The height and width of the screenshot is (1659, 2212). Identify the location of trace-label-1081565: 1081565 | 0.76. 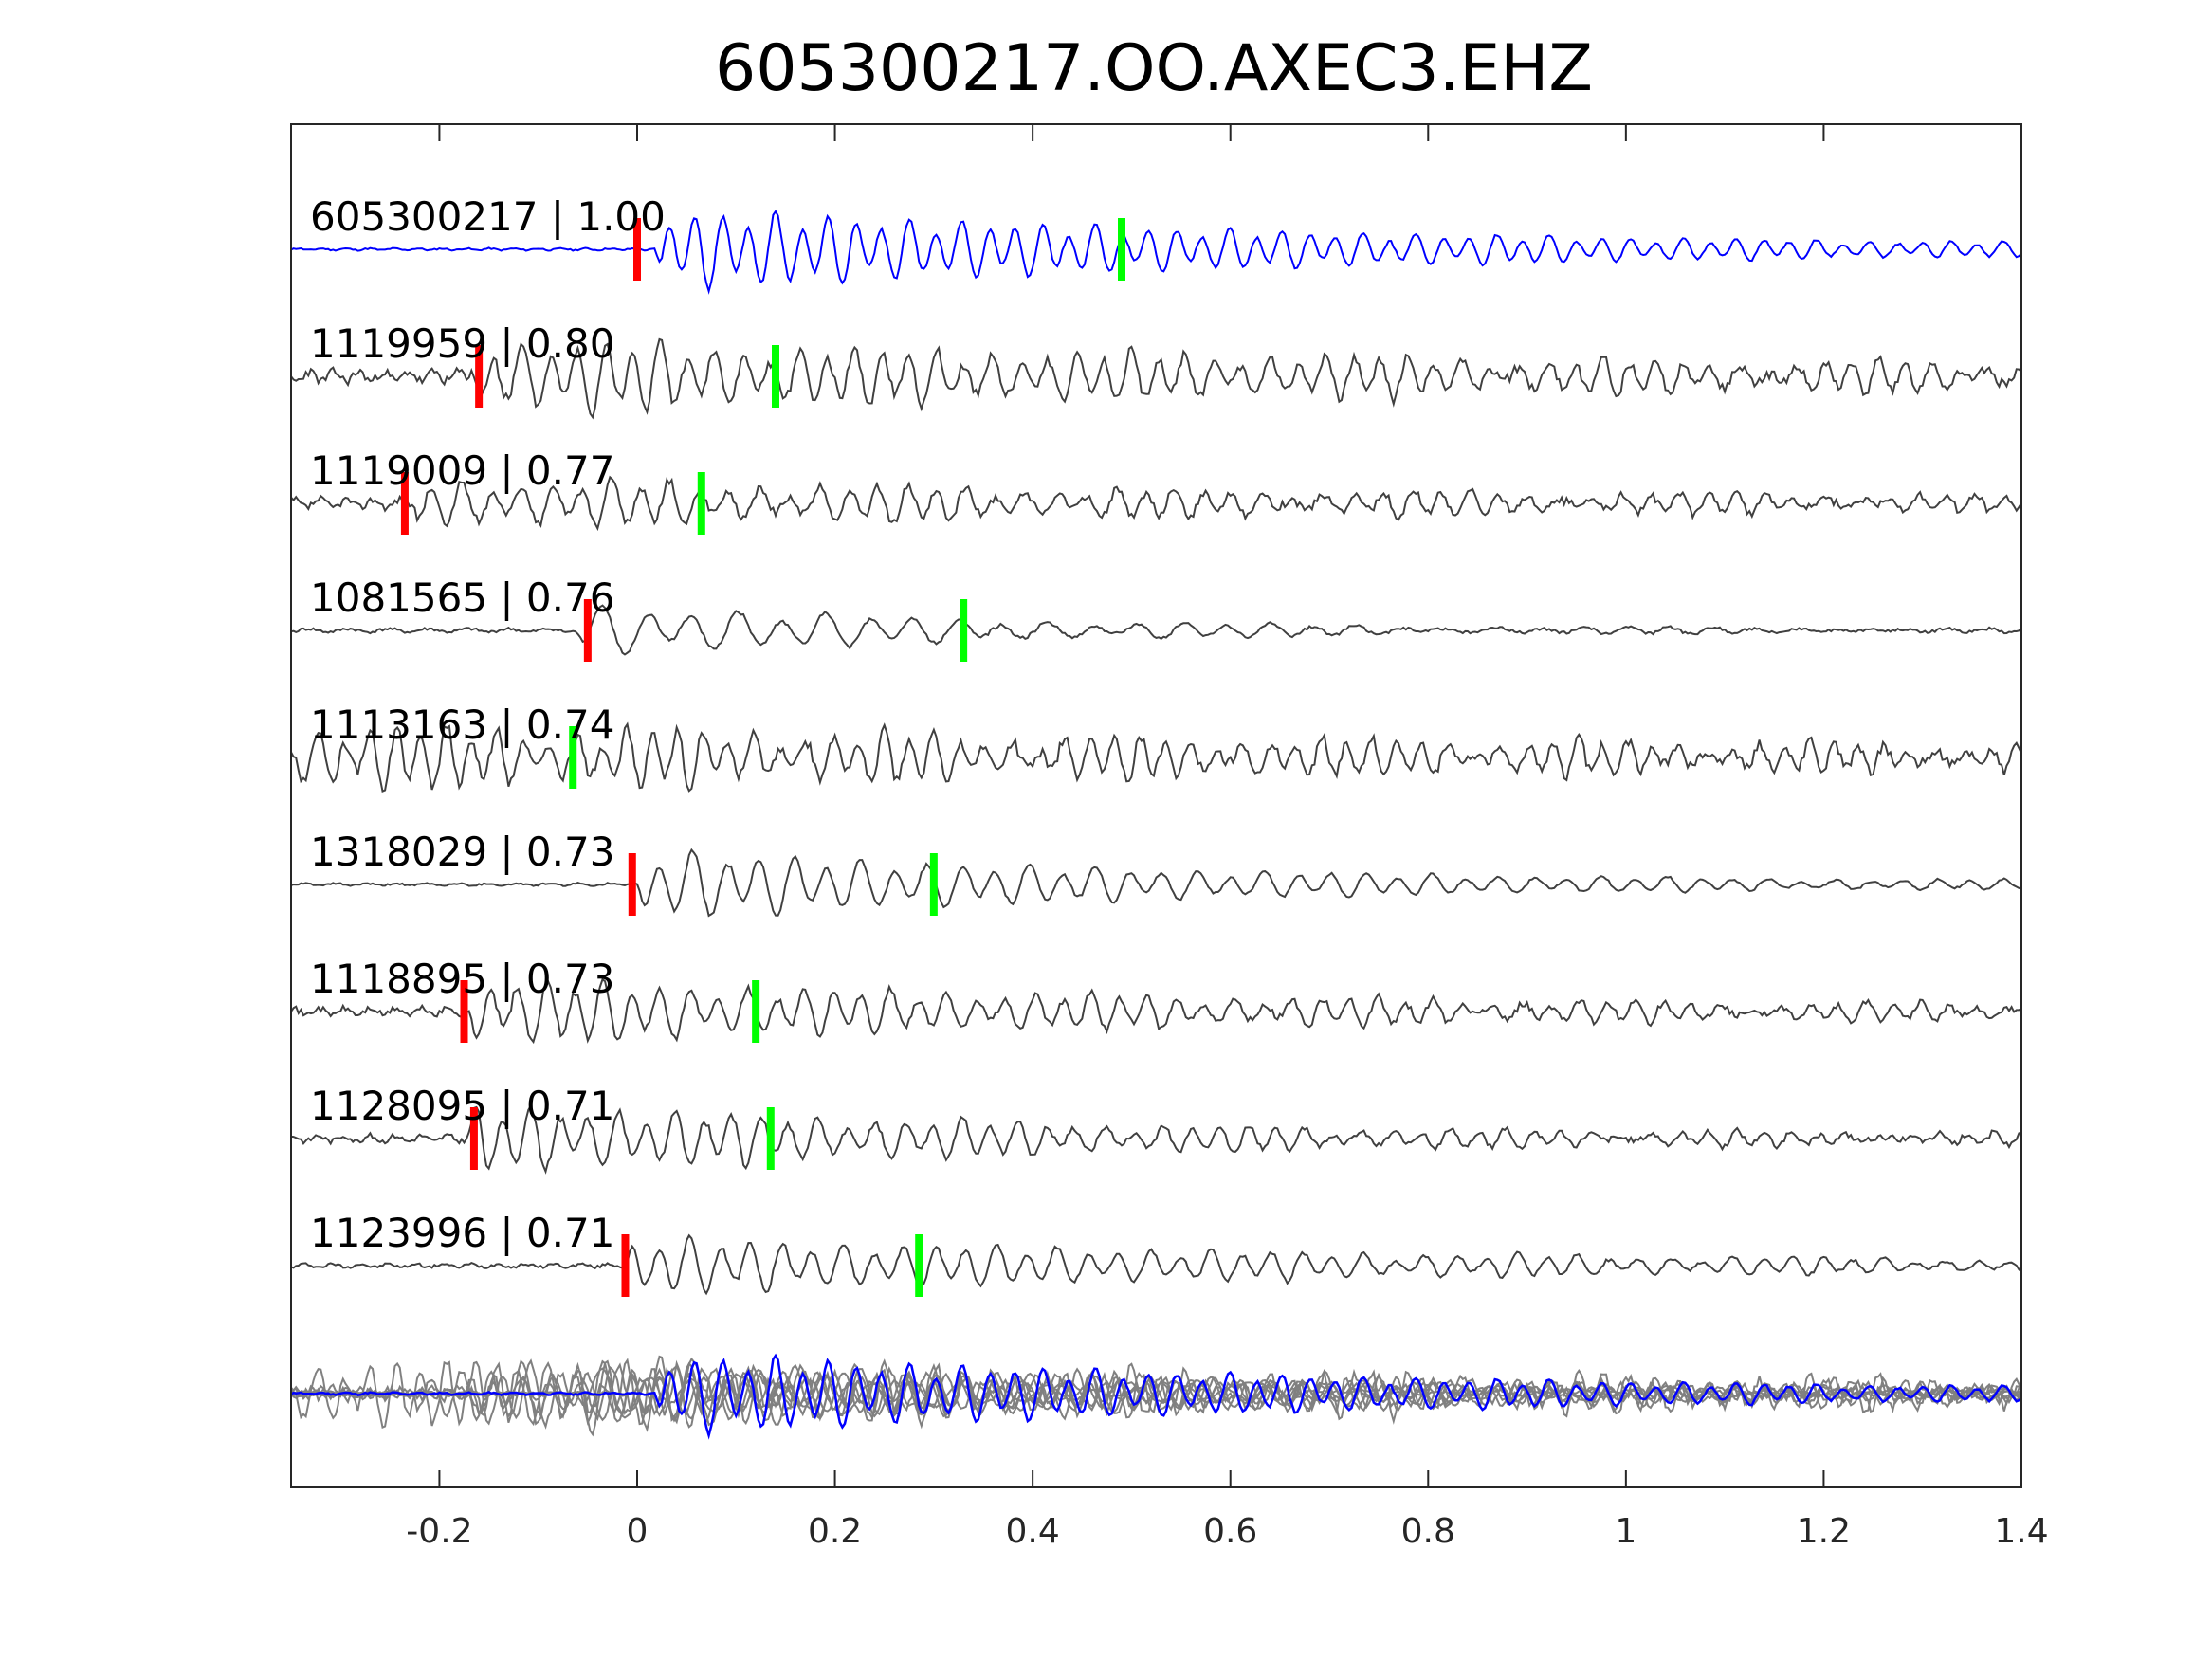
(462, 597).